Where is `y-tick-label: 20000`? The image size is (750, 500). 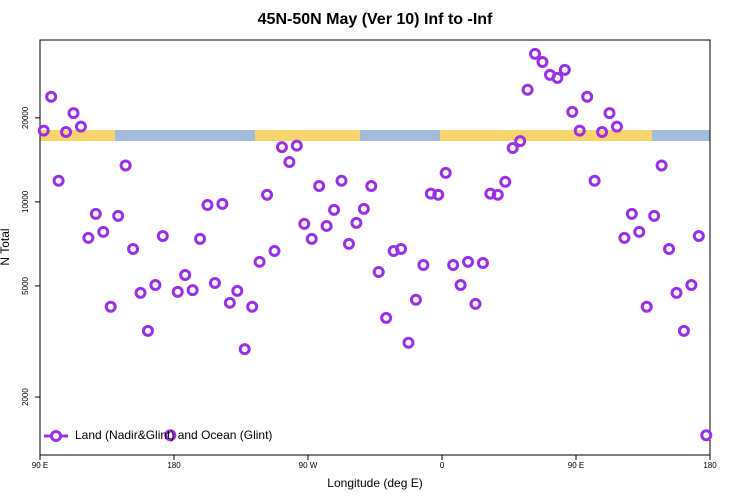 y-tick-label: 20000 is located at coordinates (25, 117).